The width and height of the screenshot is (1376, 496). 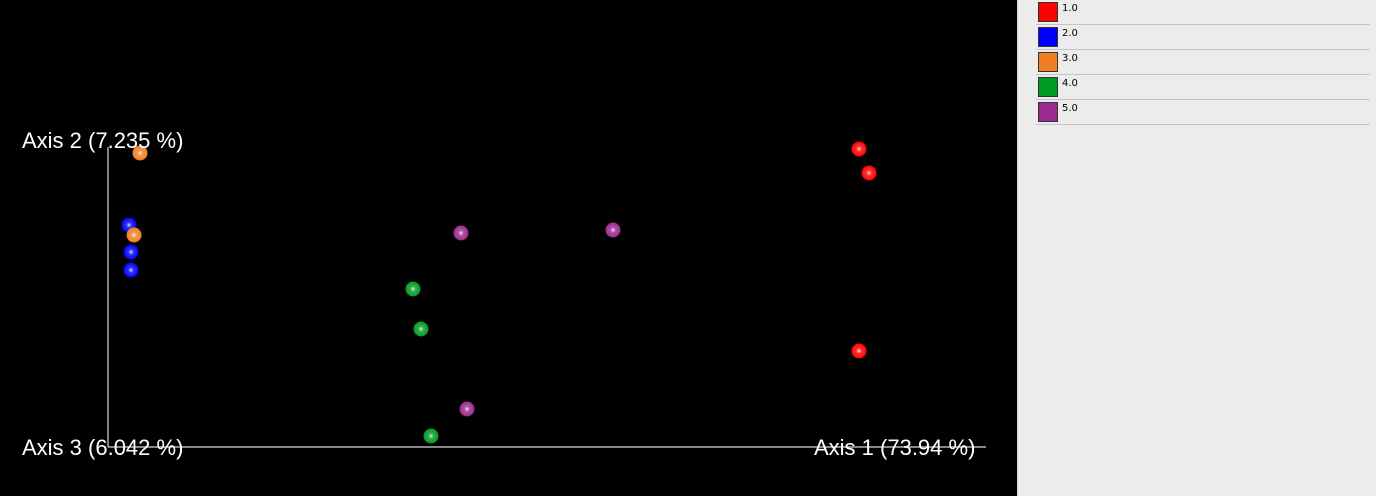 I want to click on legend-label: 1.0, so click(x=1070, y=8).